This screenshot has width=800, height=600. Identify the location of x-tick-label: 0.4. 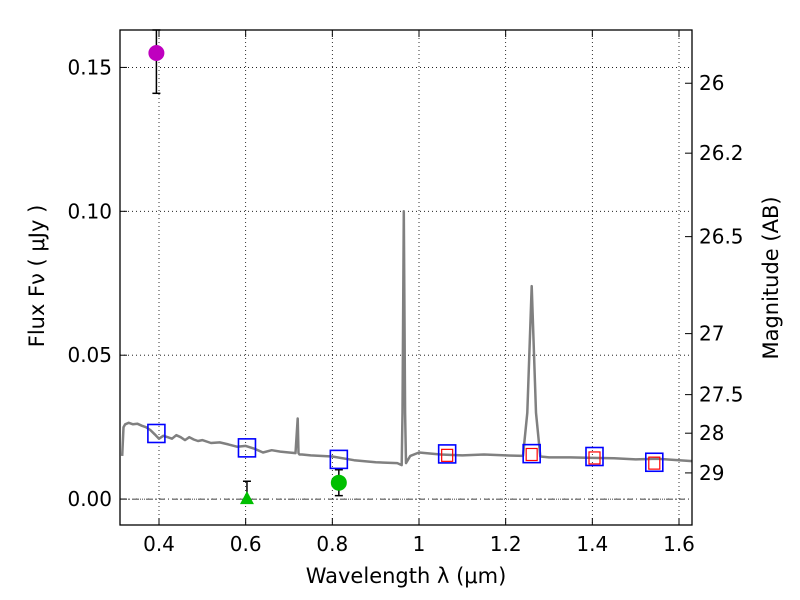
(159, 544).